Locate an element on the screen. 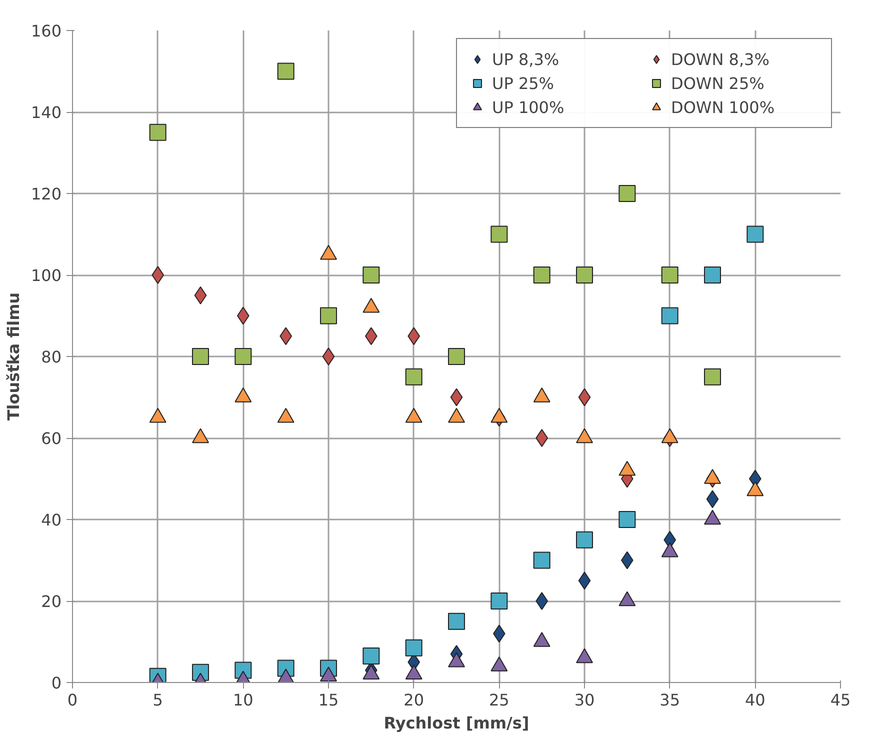 Image resolution: width=880 pixels, height=742 pixels. legend-label: DOWN 100% is located at coordinates (723, 107).